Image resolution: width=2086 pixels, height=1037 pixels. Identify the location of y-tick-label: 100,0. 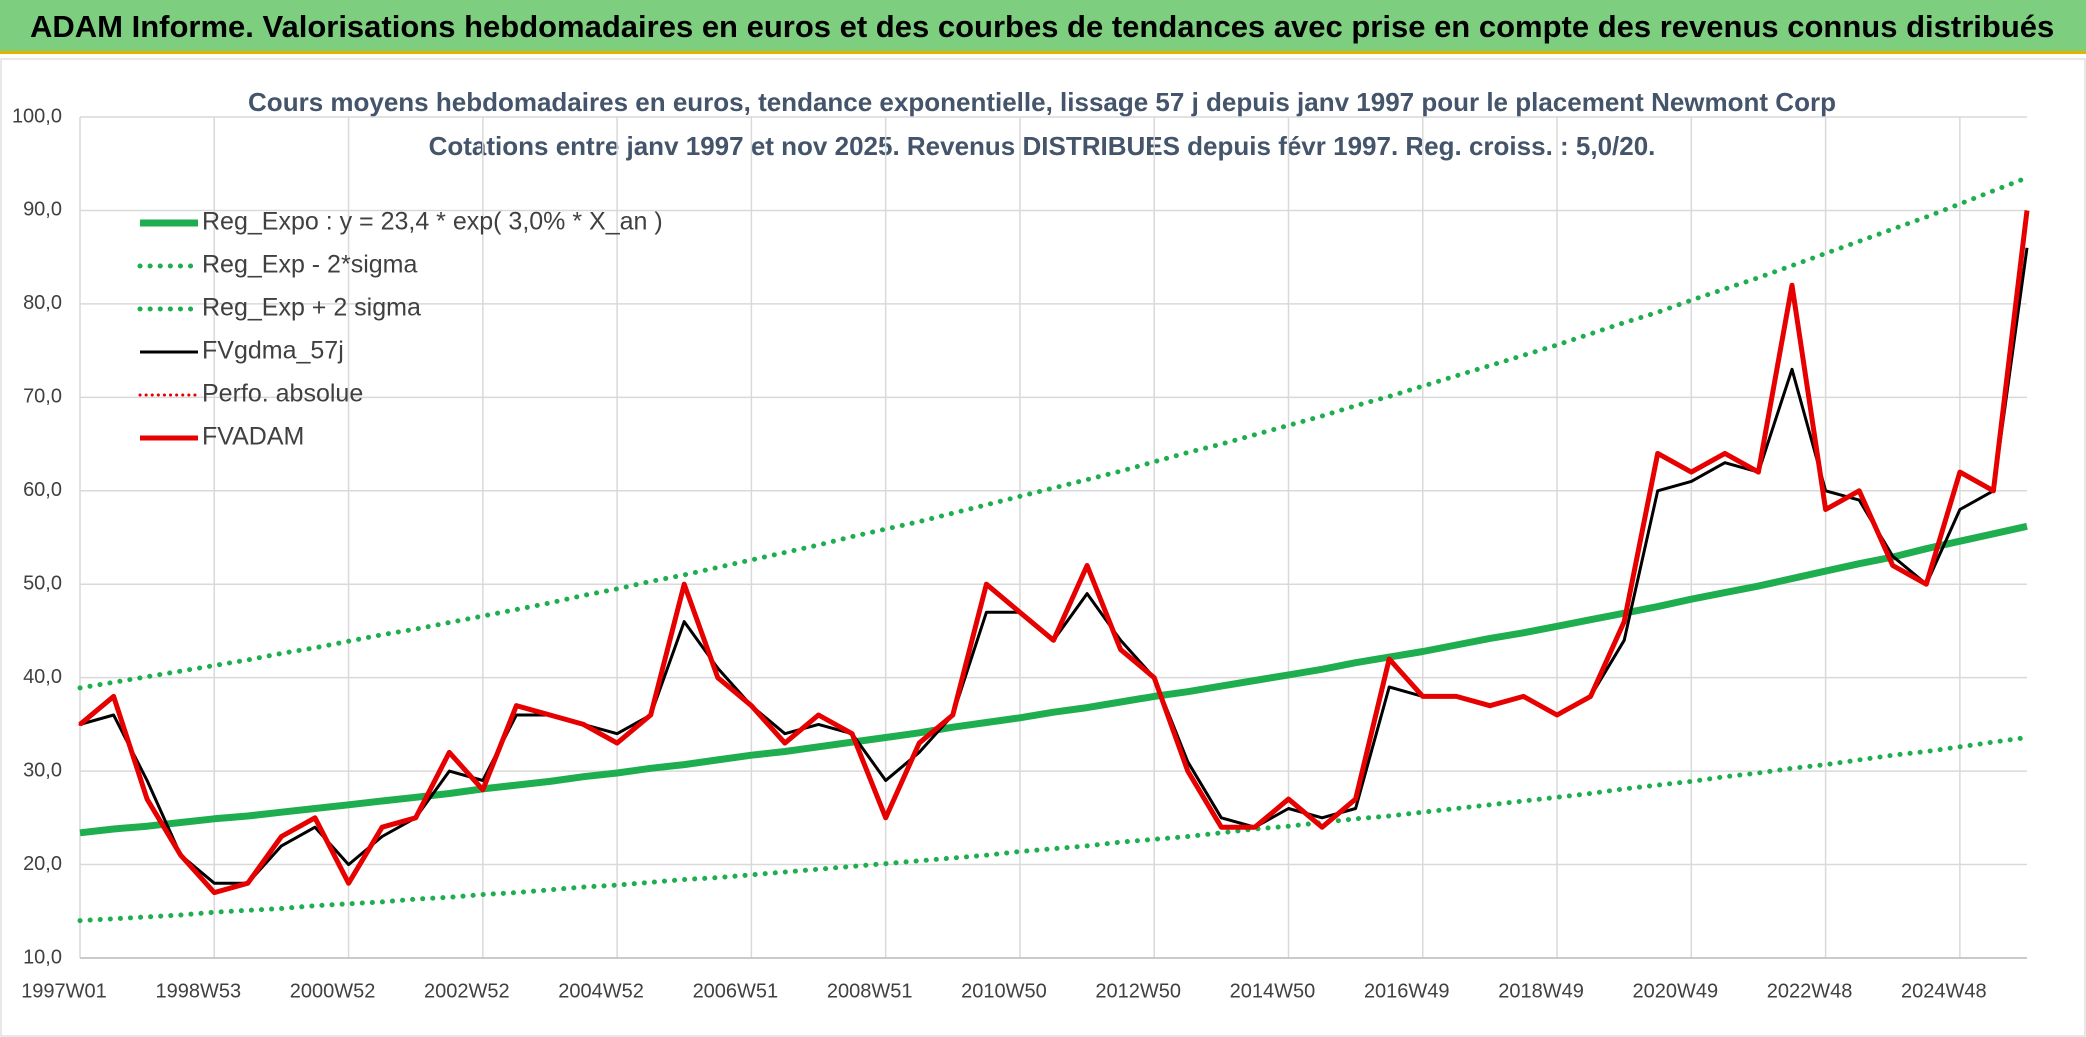
(37, 116).